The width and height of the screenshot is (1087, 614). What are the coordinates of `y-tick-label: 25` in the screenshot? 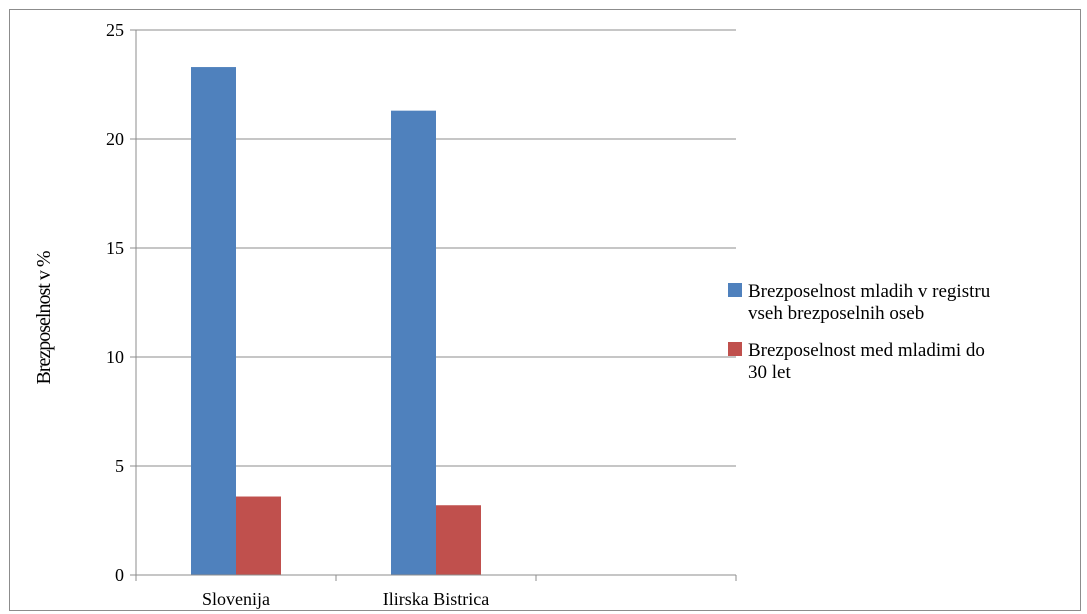 It's located at (115, 30).